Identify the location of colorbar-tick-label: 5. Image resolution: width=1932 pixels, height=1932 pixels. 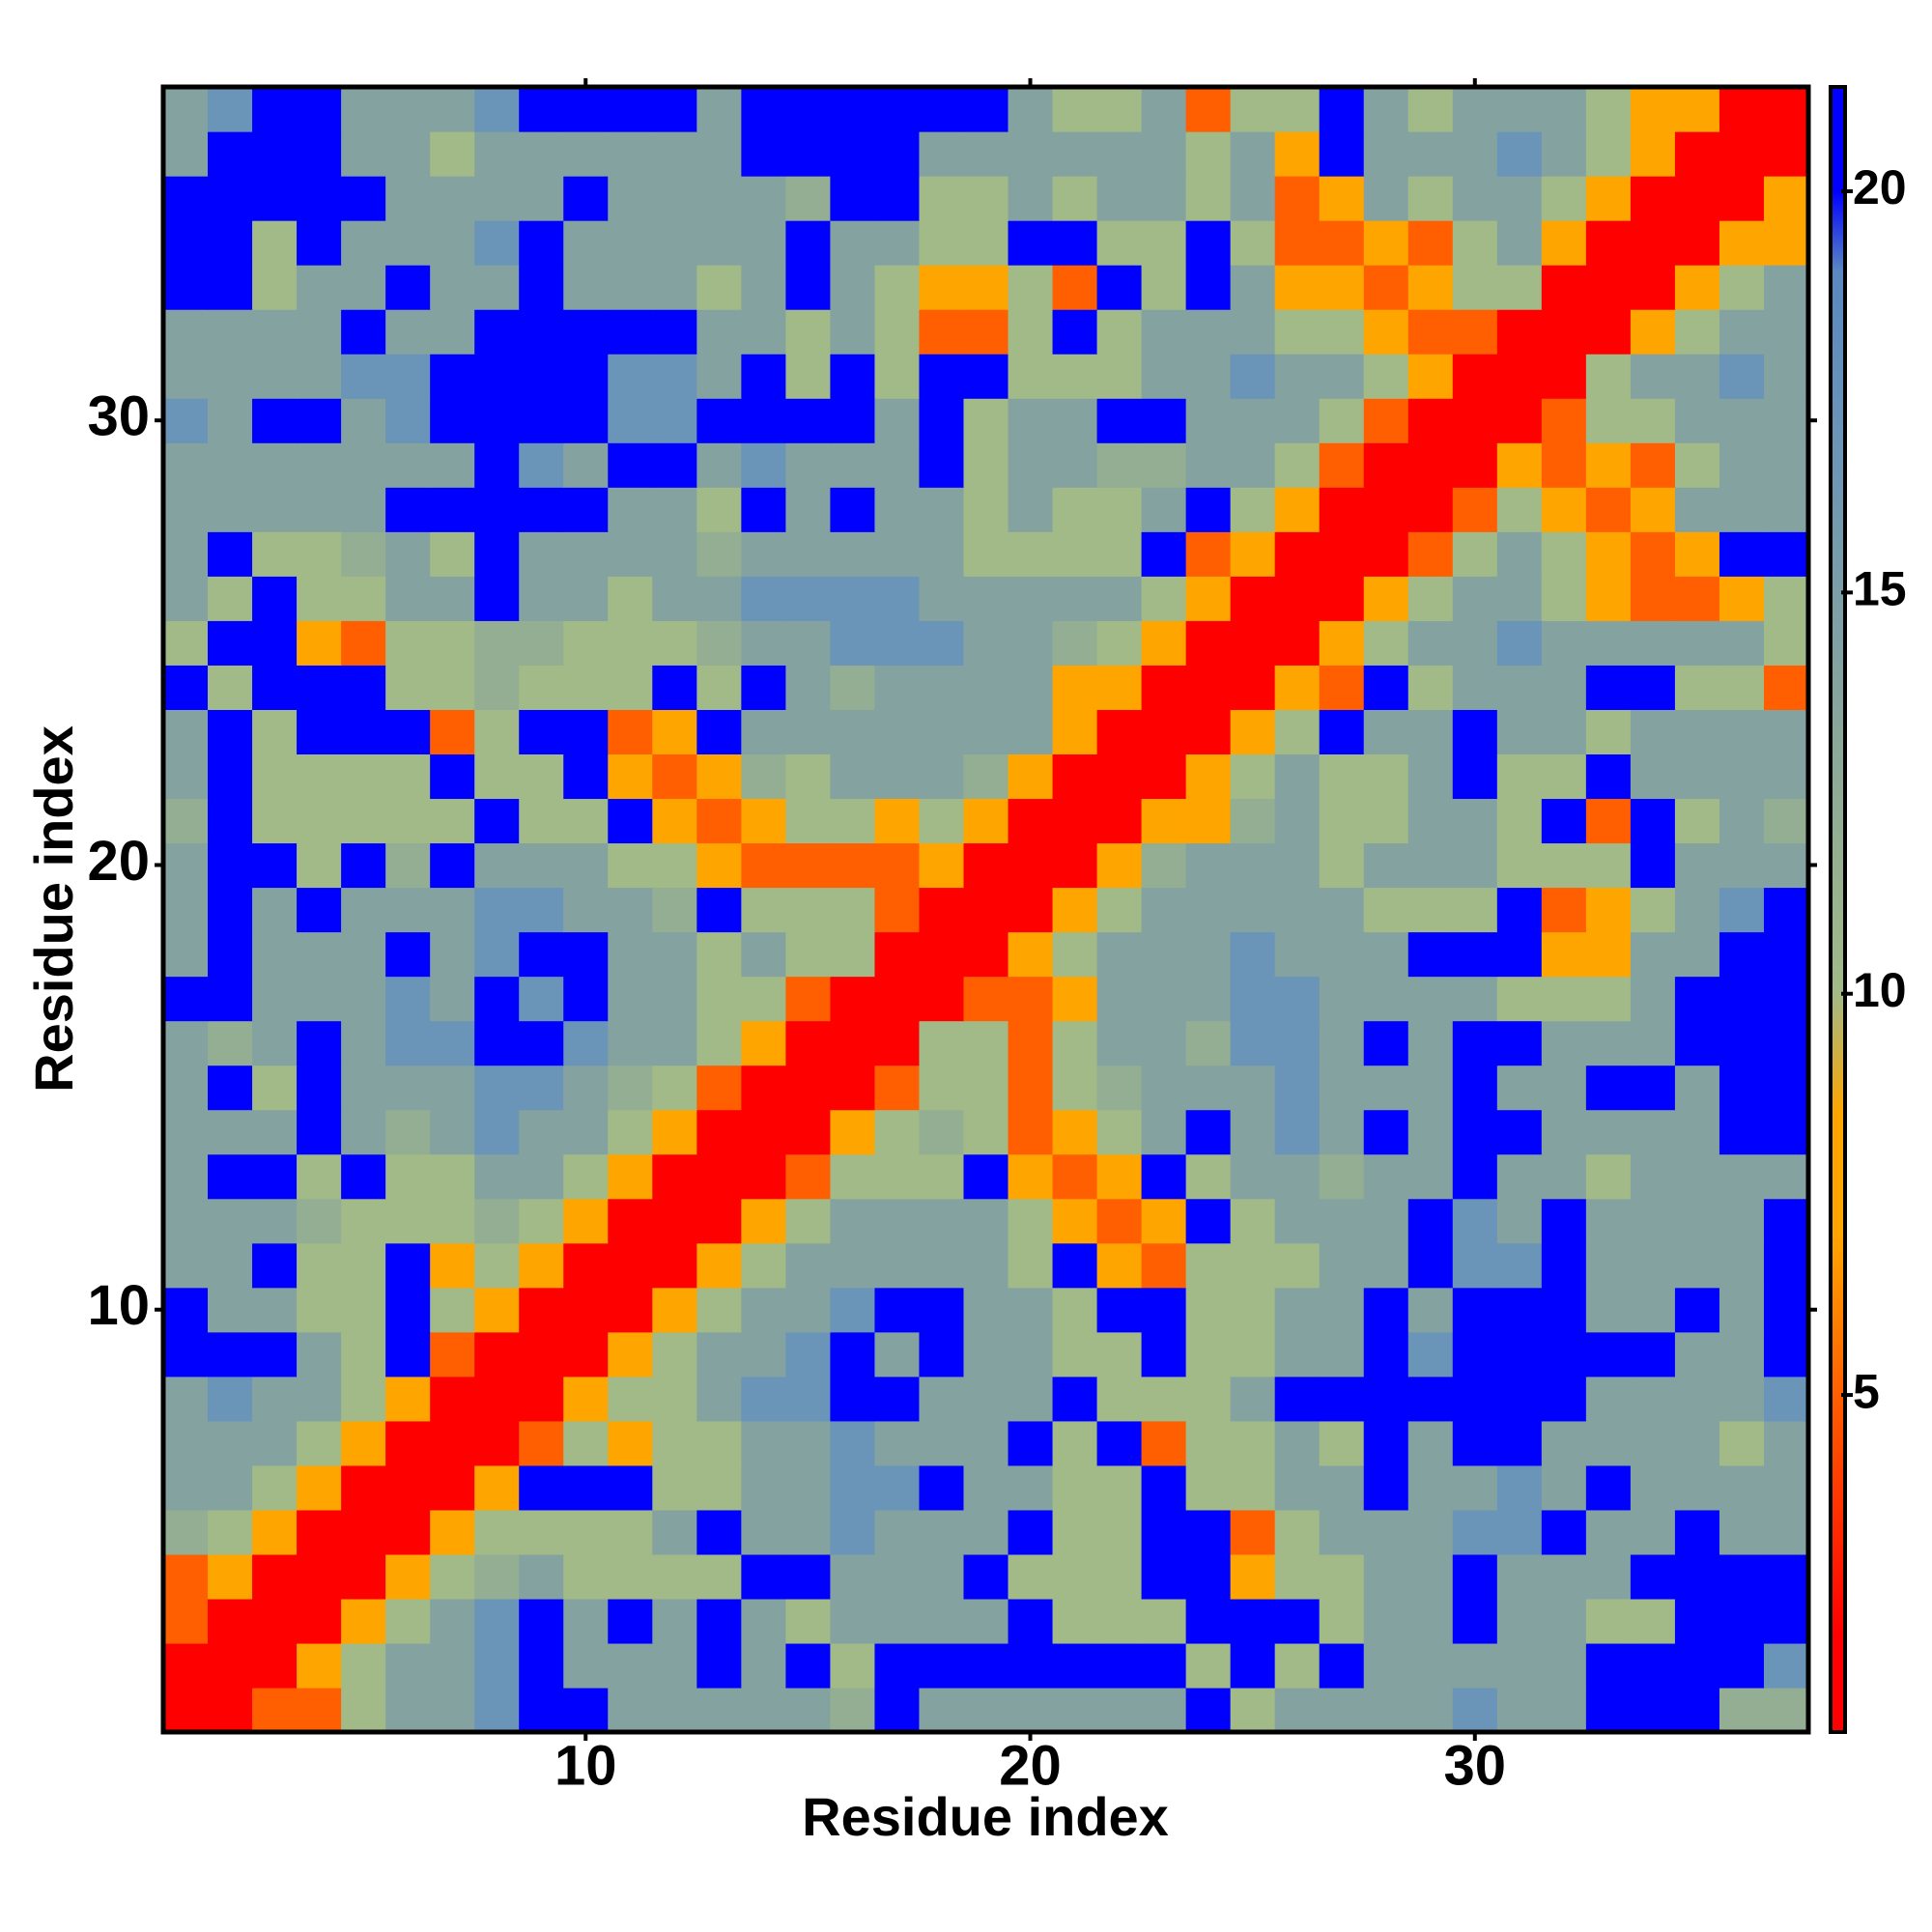
(1866, 1391).